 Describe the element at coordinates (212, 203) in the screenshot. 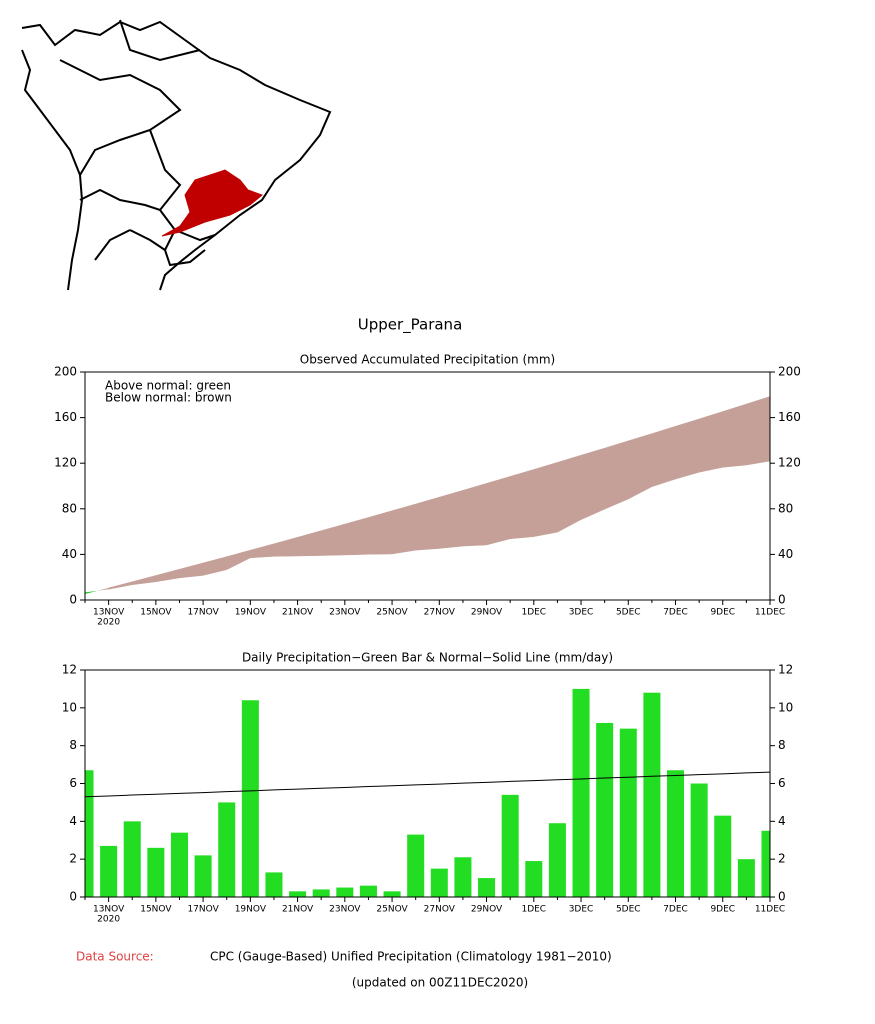

I see `basin` at that location.